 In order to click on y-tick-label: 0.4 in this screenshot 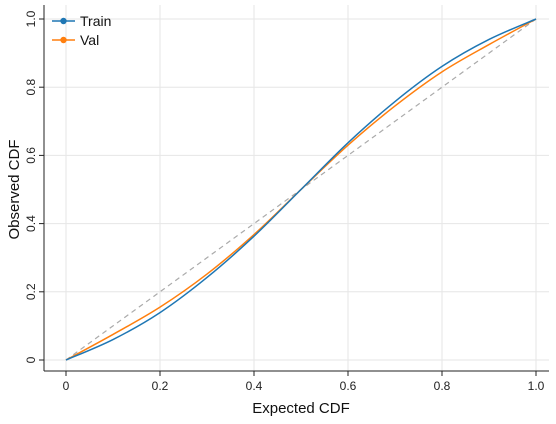, I will do `click(31, 223)`.